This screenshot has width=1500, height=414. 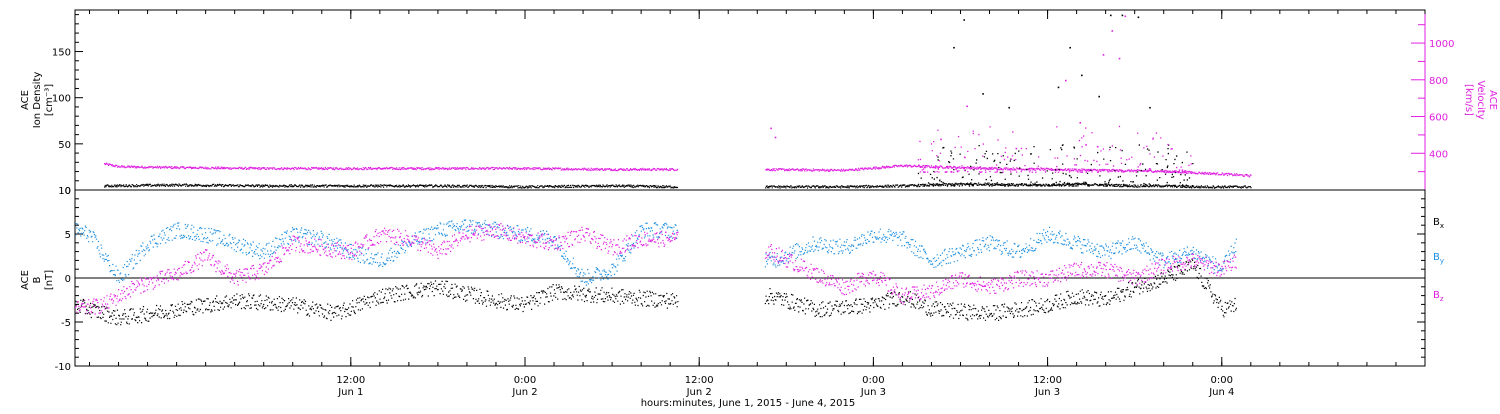 I want to click on top-right-ylabel-line2: Velocity, so click(x=1480, y=99).